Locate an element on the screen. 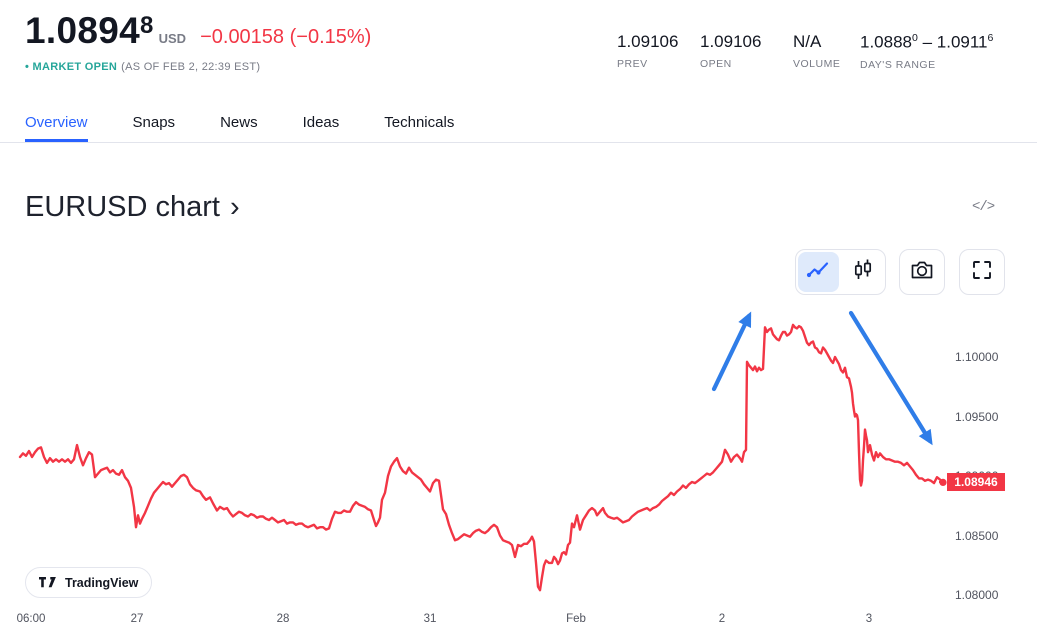 The width and height of the screenshot is (1037, 641). embed-code-icon: </> is located at coordinates (983, 207).